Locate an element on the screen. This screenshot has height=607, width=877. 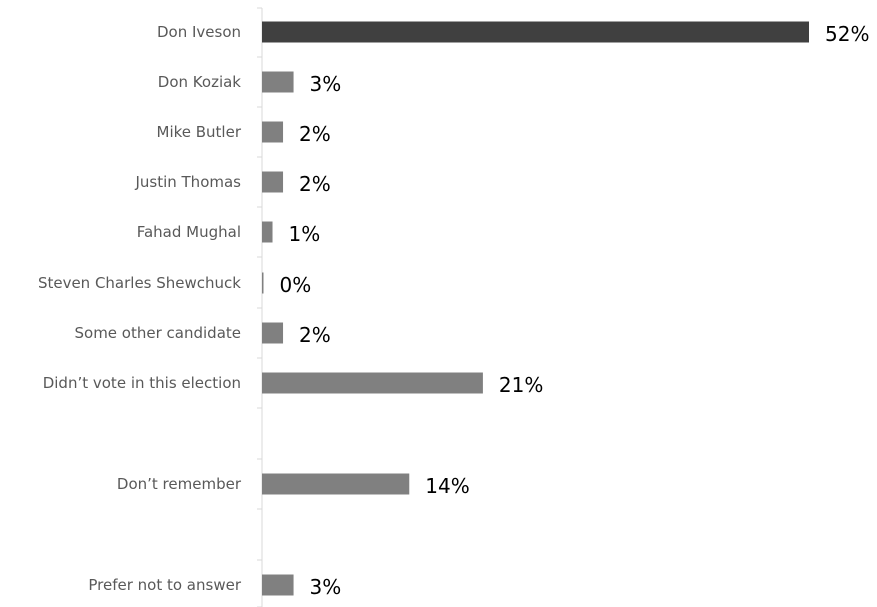
category-label: Some other candidate is located at coordinates (158, 333).